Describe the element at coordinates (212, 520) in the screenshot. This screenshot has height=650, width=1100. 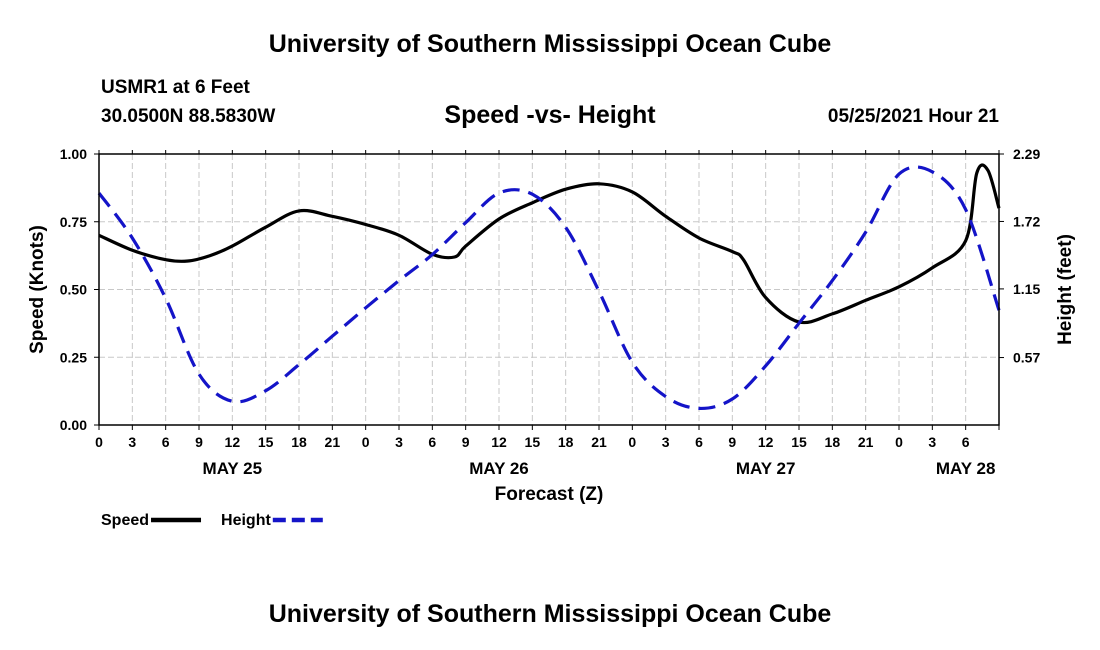
I see `legend: Speed Height` at that location.